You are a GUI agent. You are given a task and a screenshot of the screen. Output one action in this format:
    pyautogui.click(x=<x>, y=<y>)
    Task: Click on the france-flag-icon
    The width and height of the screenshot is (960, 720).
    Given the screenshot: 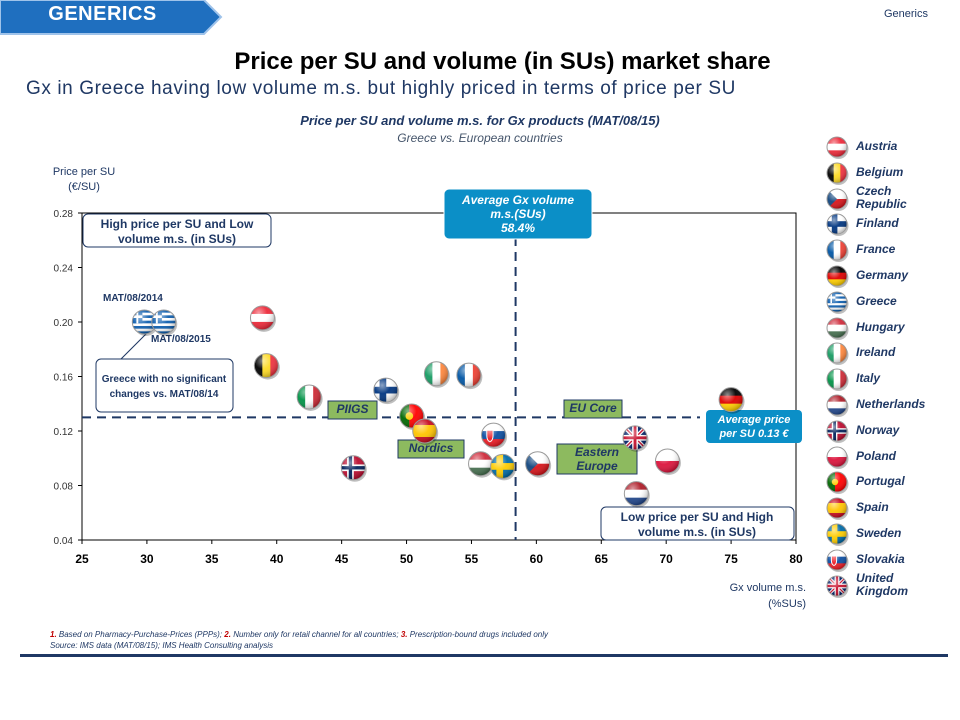 What is the action you would take?
    pyautogui.click(x=837, y=251)
    